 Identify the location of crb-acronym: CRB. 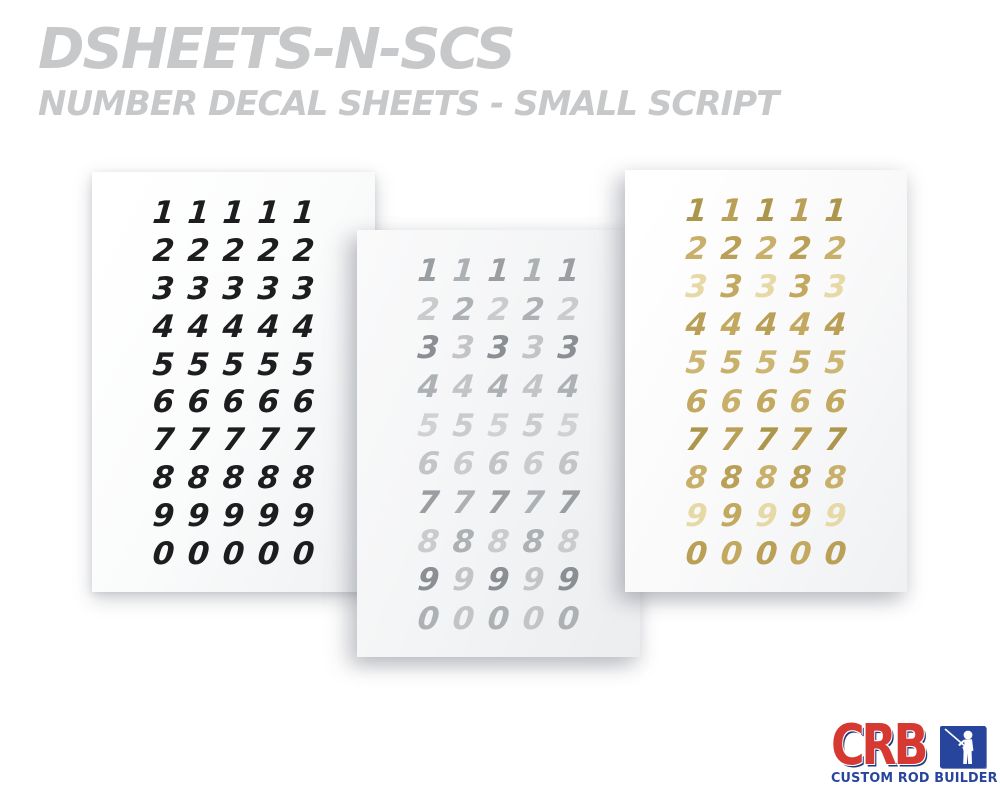
(880, 745).